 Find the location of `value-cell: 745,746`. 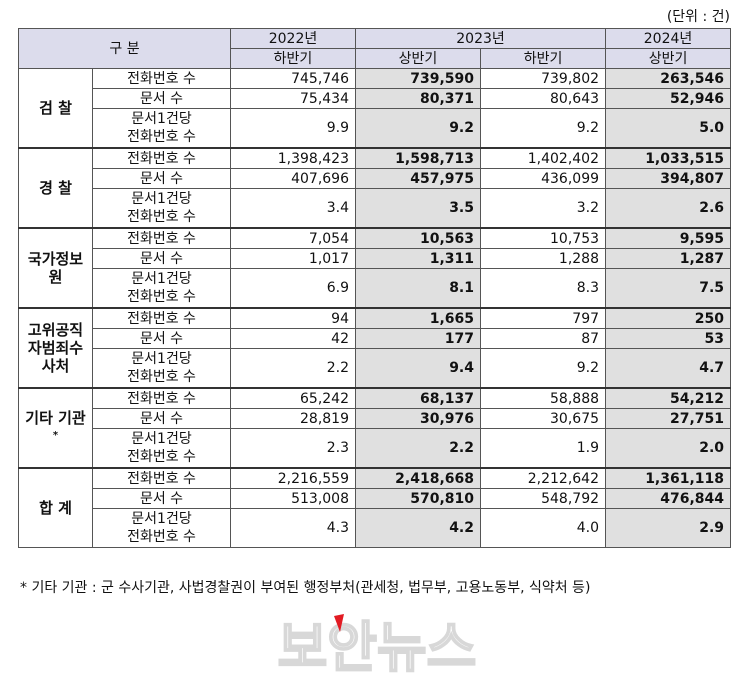

value-cell: 745,746 is located at coordinates (293, 78).